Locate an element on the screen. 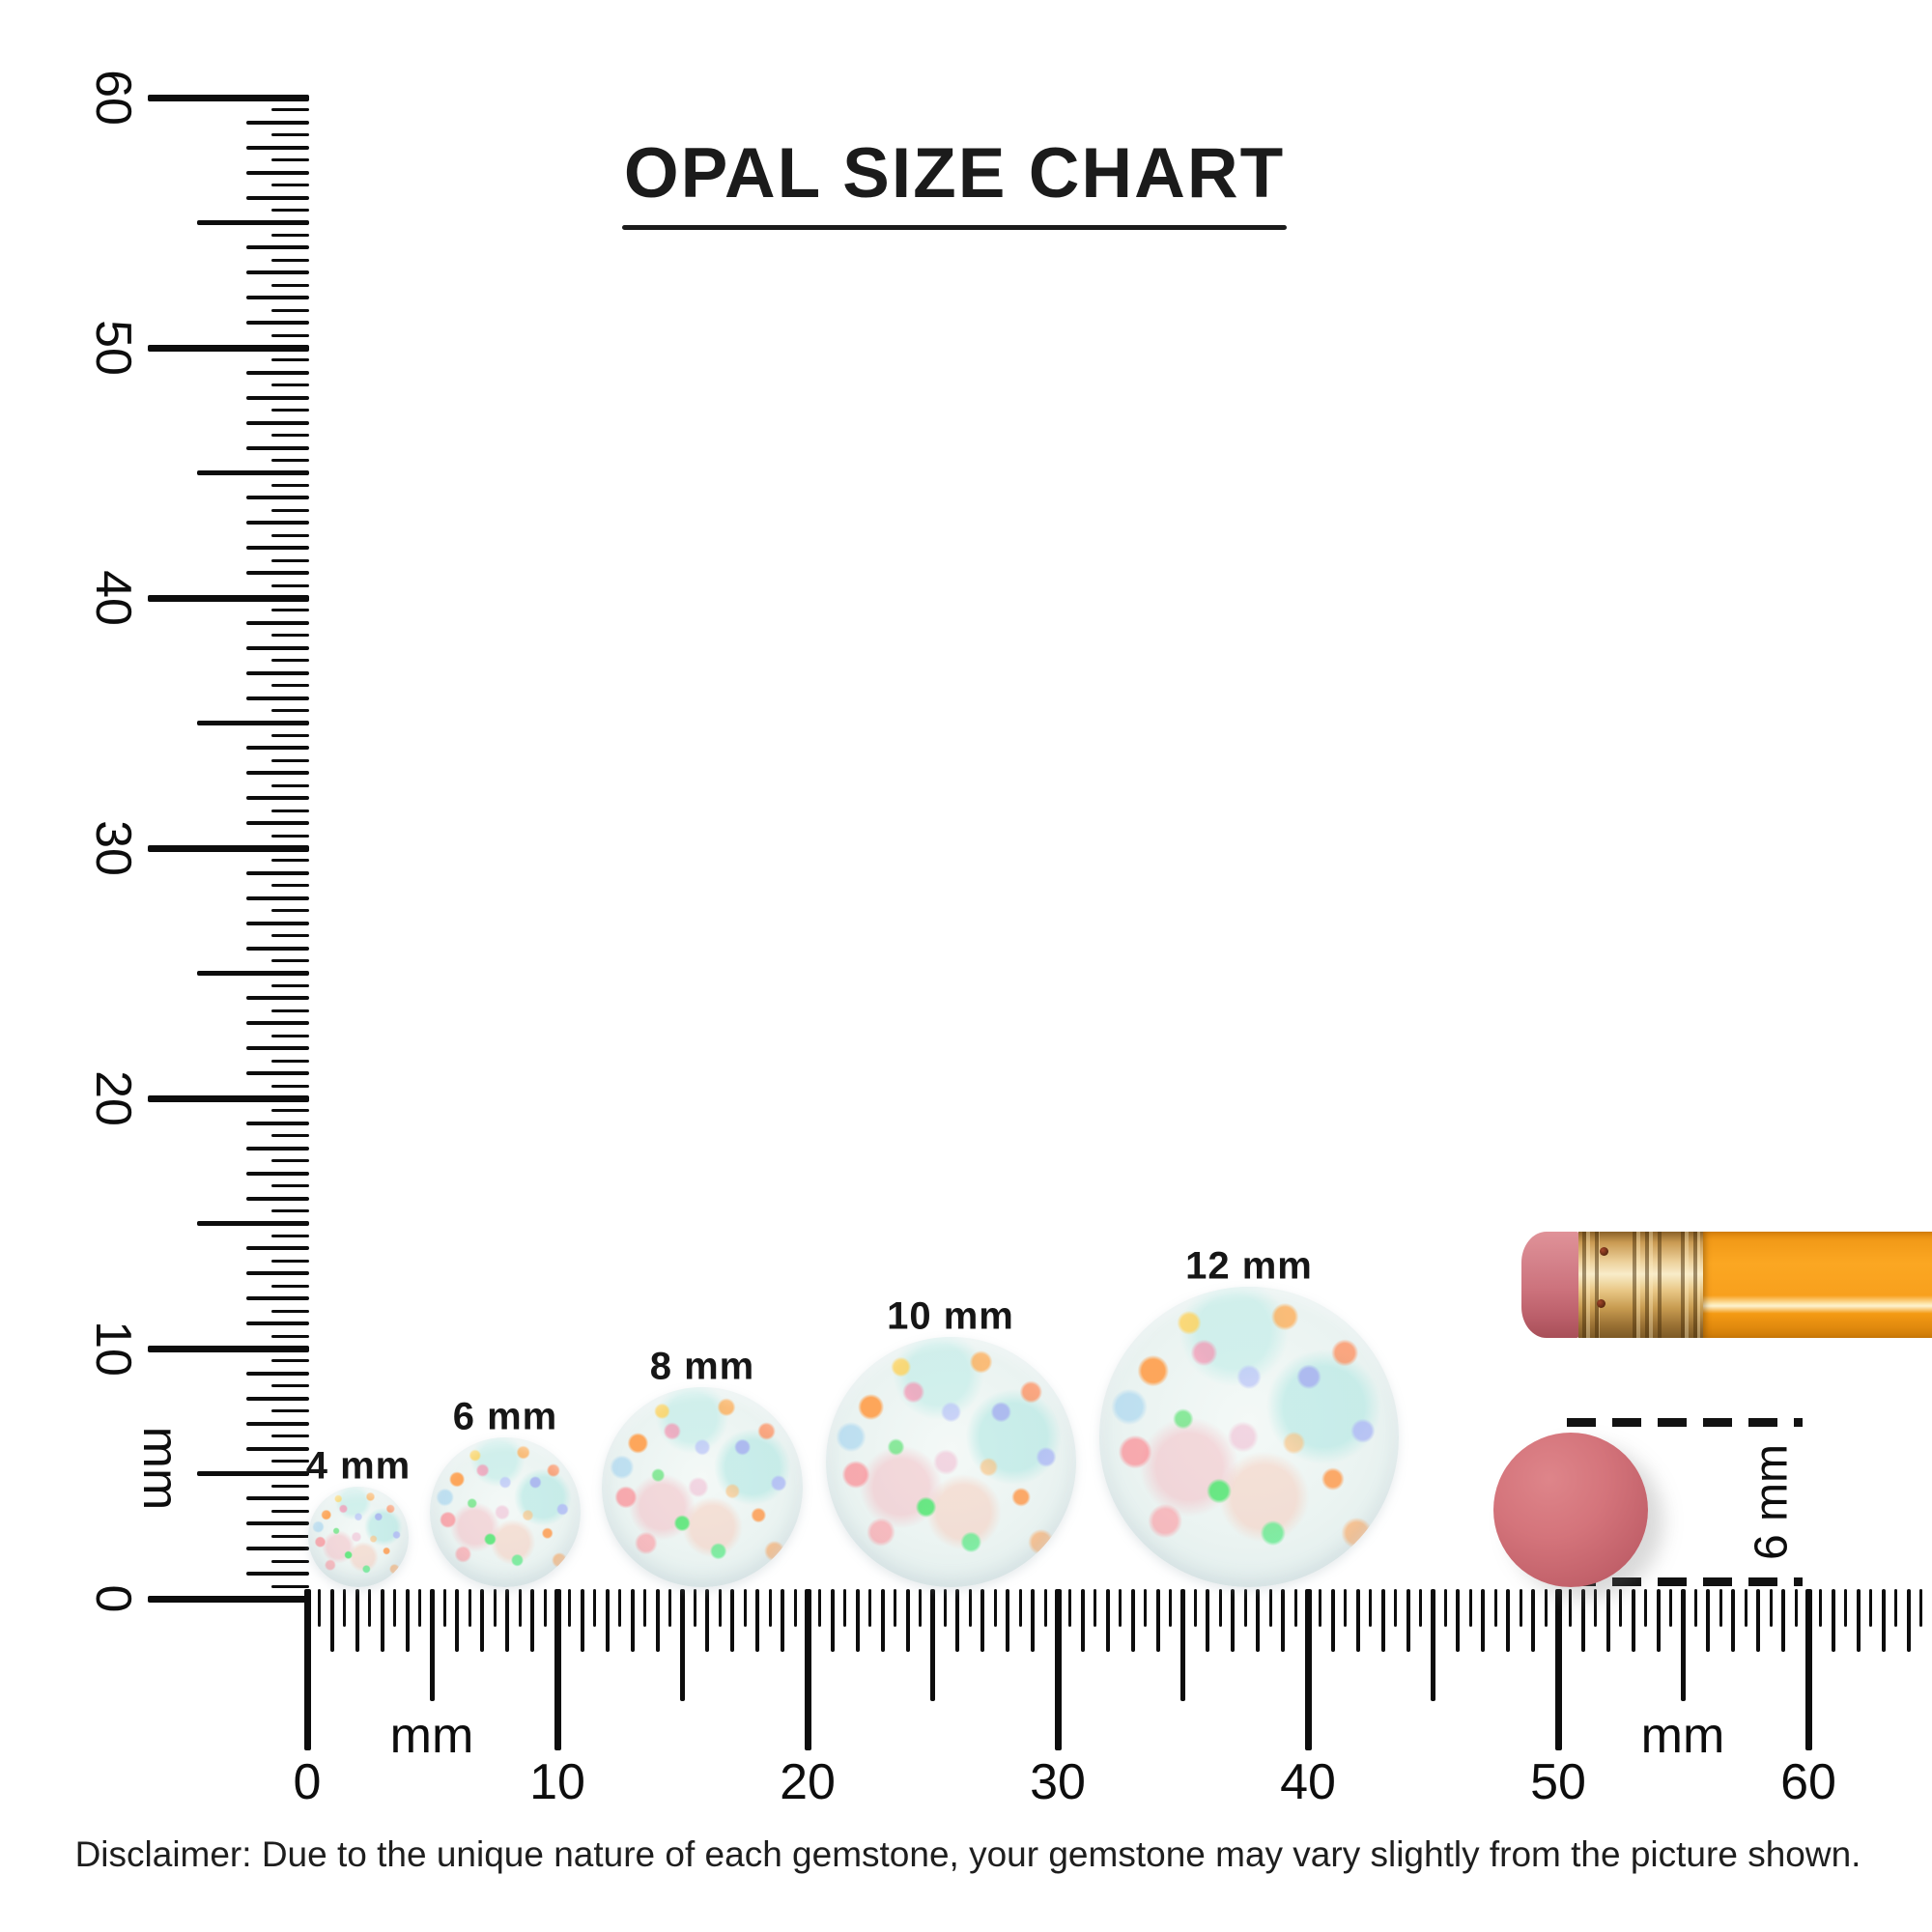  vertical-ruler-number: 60 is located at coordinates (113, 98).